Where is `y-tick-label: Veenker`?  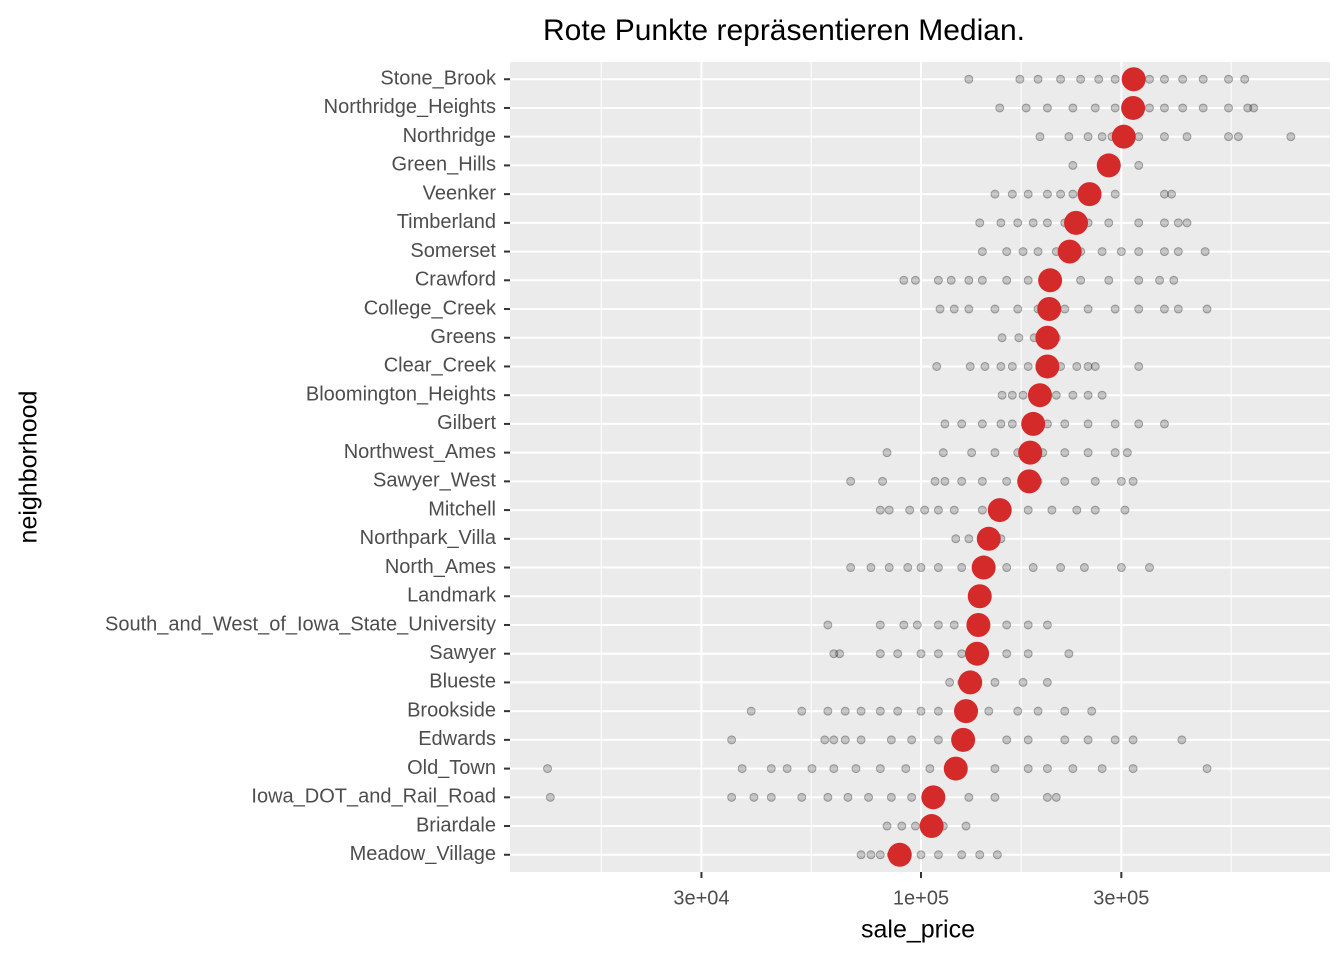
y-tick-label: Veenker is located at coordinates (460, 193).